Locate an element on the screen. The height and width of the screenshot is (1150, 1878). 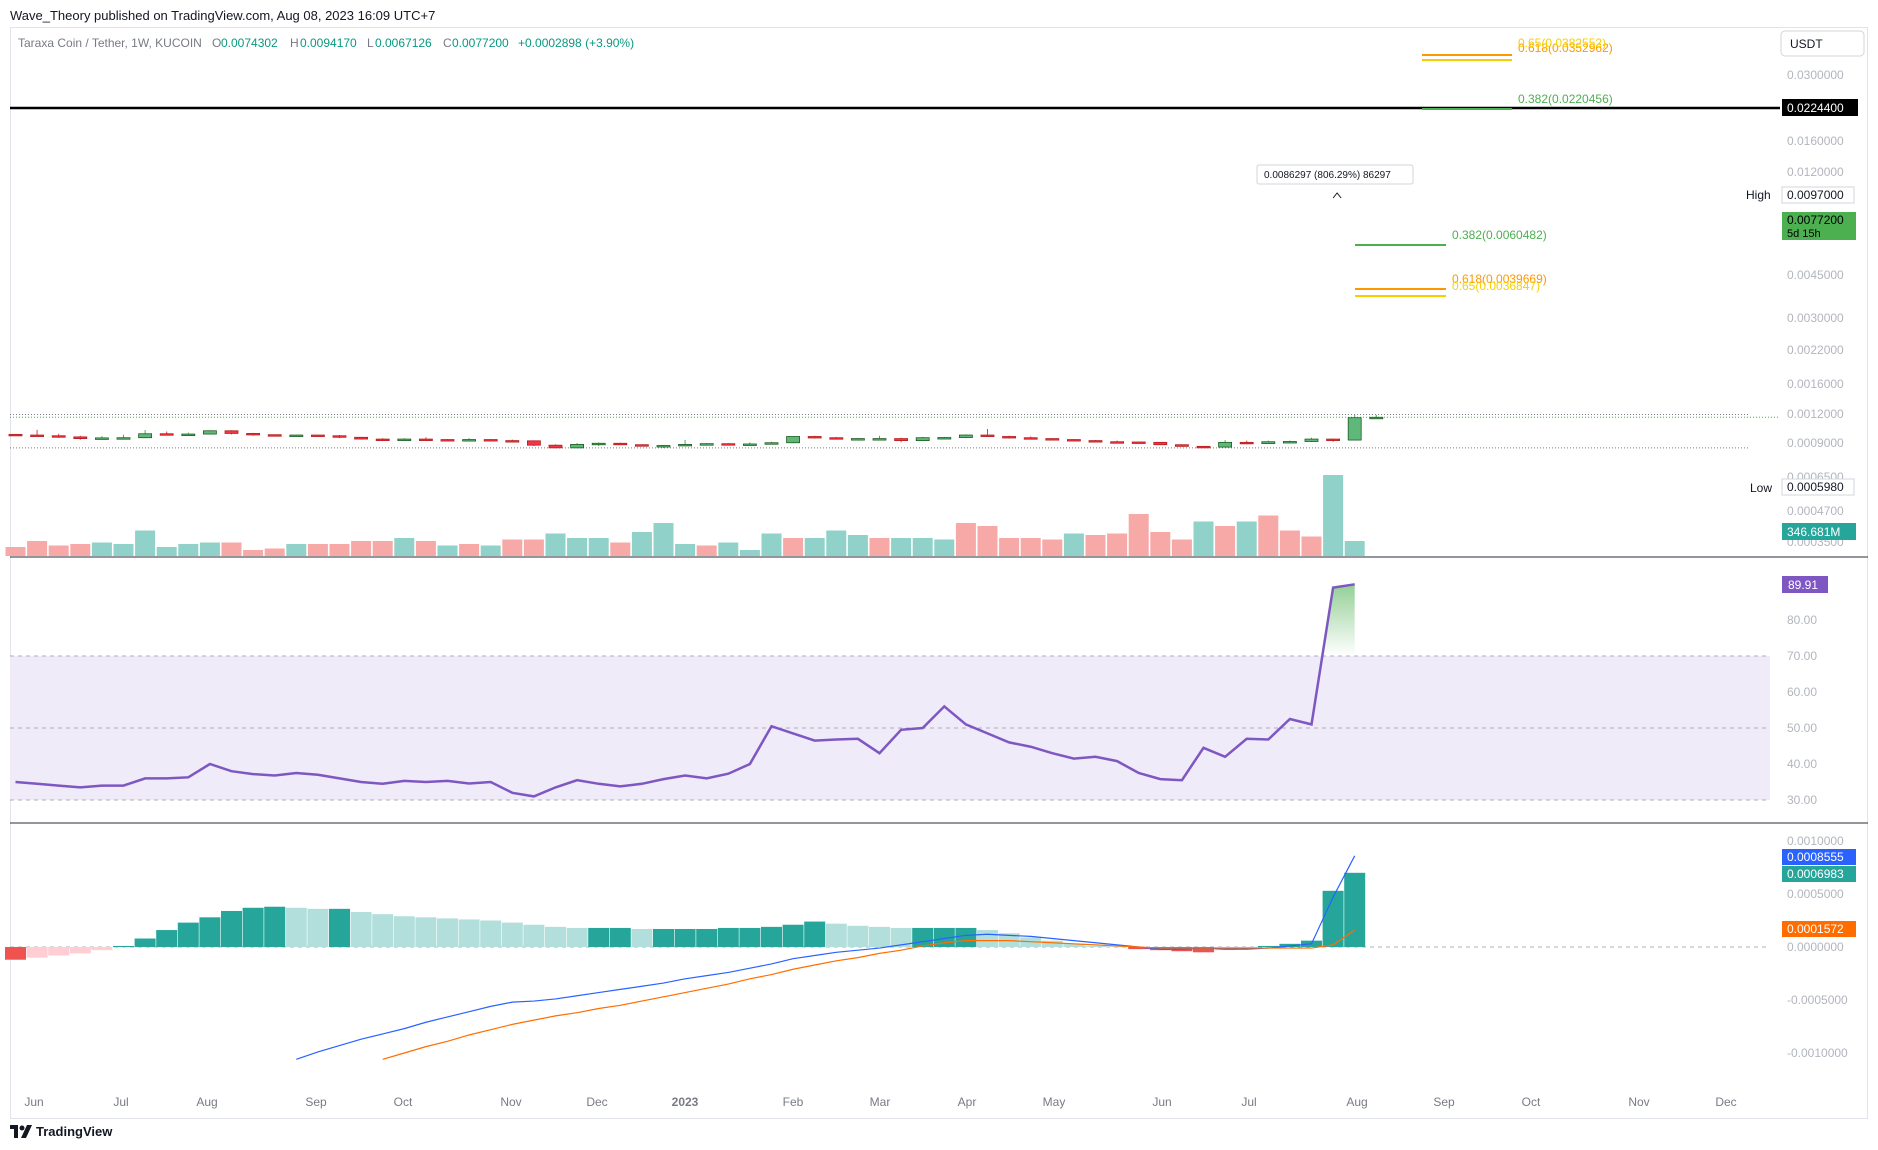
currency-button: USDT is located at coordinates (1822, 43).